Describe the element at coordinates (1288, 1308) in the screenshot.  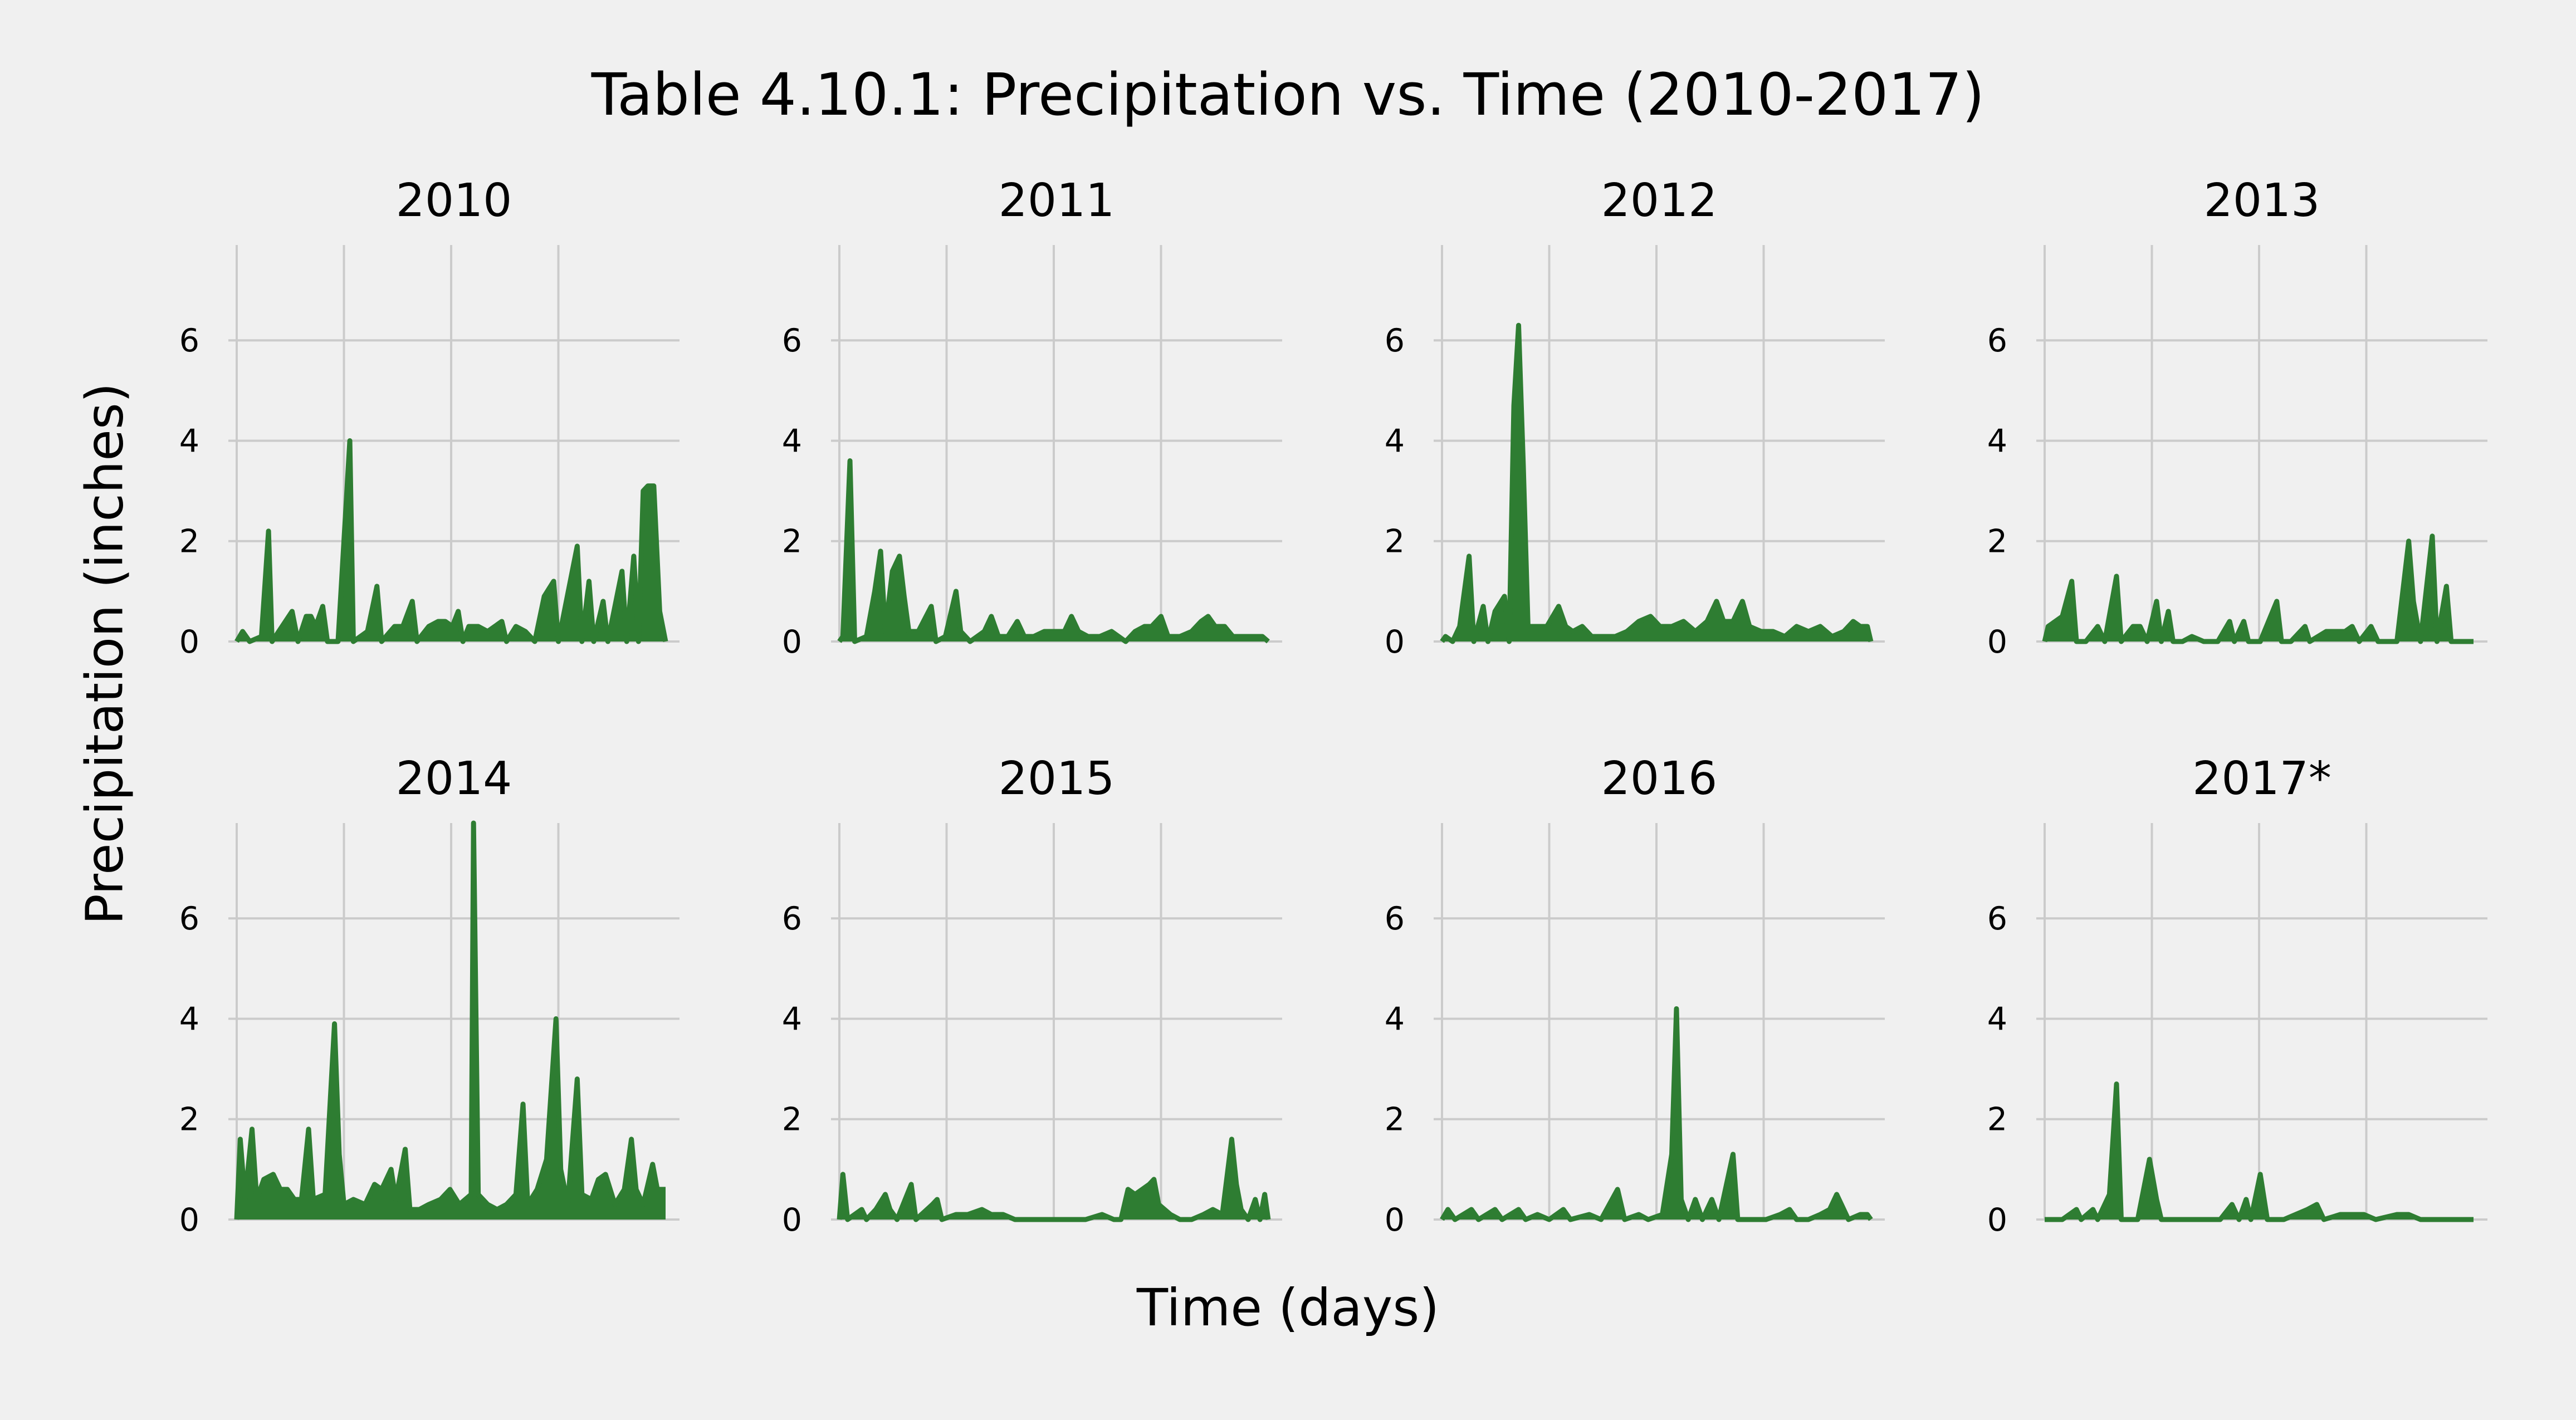
I see `x-axis-label: Time (days)` at that location.